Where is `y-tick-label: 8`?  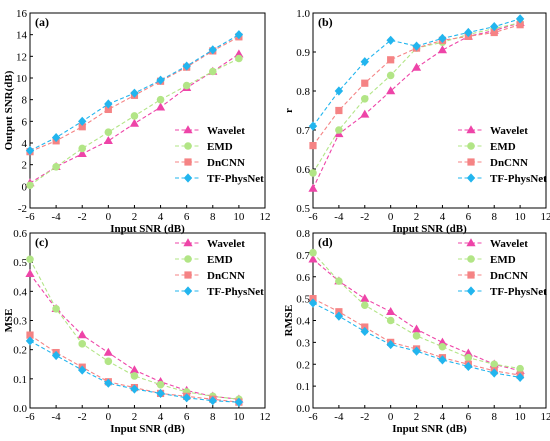
y-tick-label: 8 is located at coordinates (25, 101).